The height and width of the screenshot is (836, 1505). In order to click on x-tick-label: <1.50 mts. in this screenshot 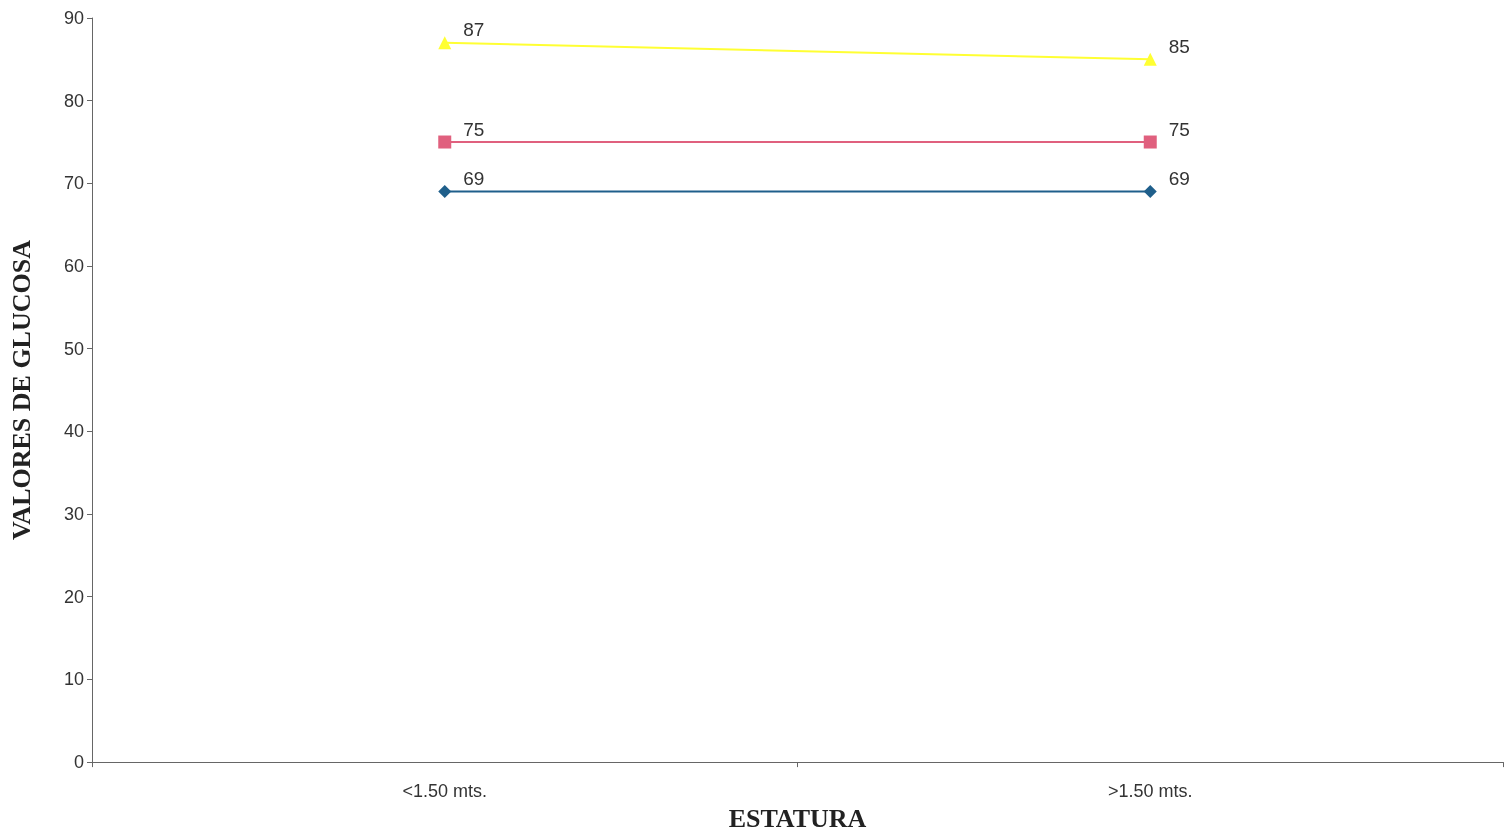, I will do `click(445, 791)`.